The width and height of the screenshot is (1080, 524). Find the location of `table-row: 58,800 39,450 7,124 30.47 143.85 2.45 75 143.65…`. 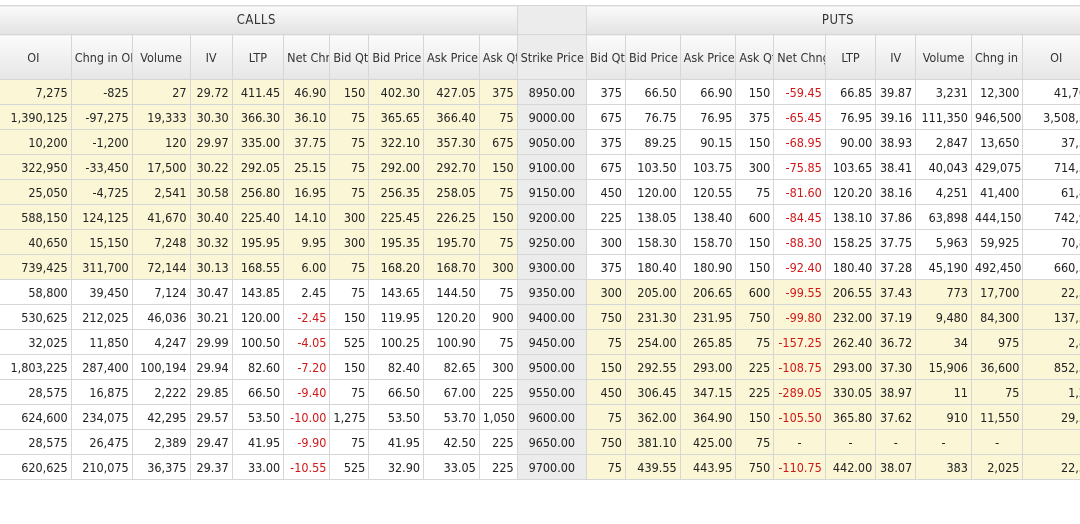

table-row: 58,800 39,450 7,124 30.47 143.85 2.45 75 143.65… is located at coordinates (540, 292).